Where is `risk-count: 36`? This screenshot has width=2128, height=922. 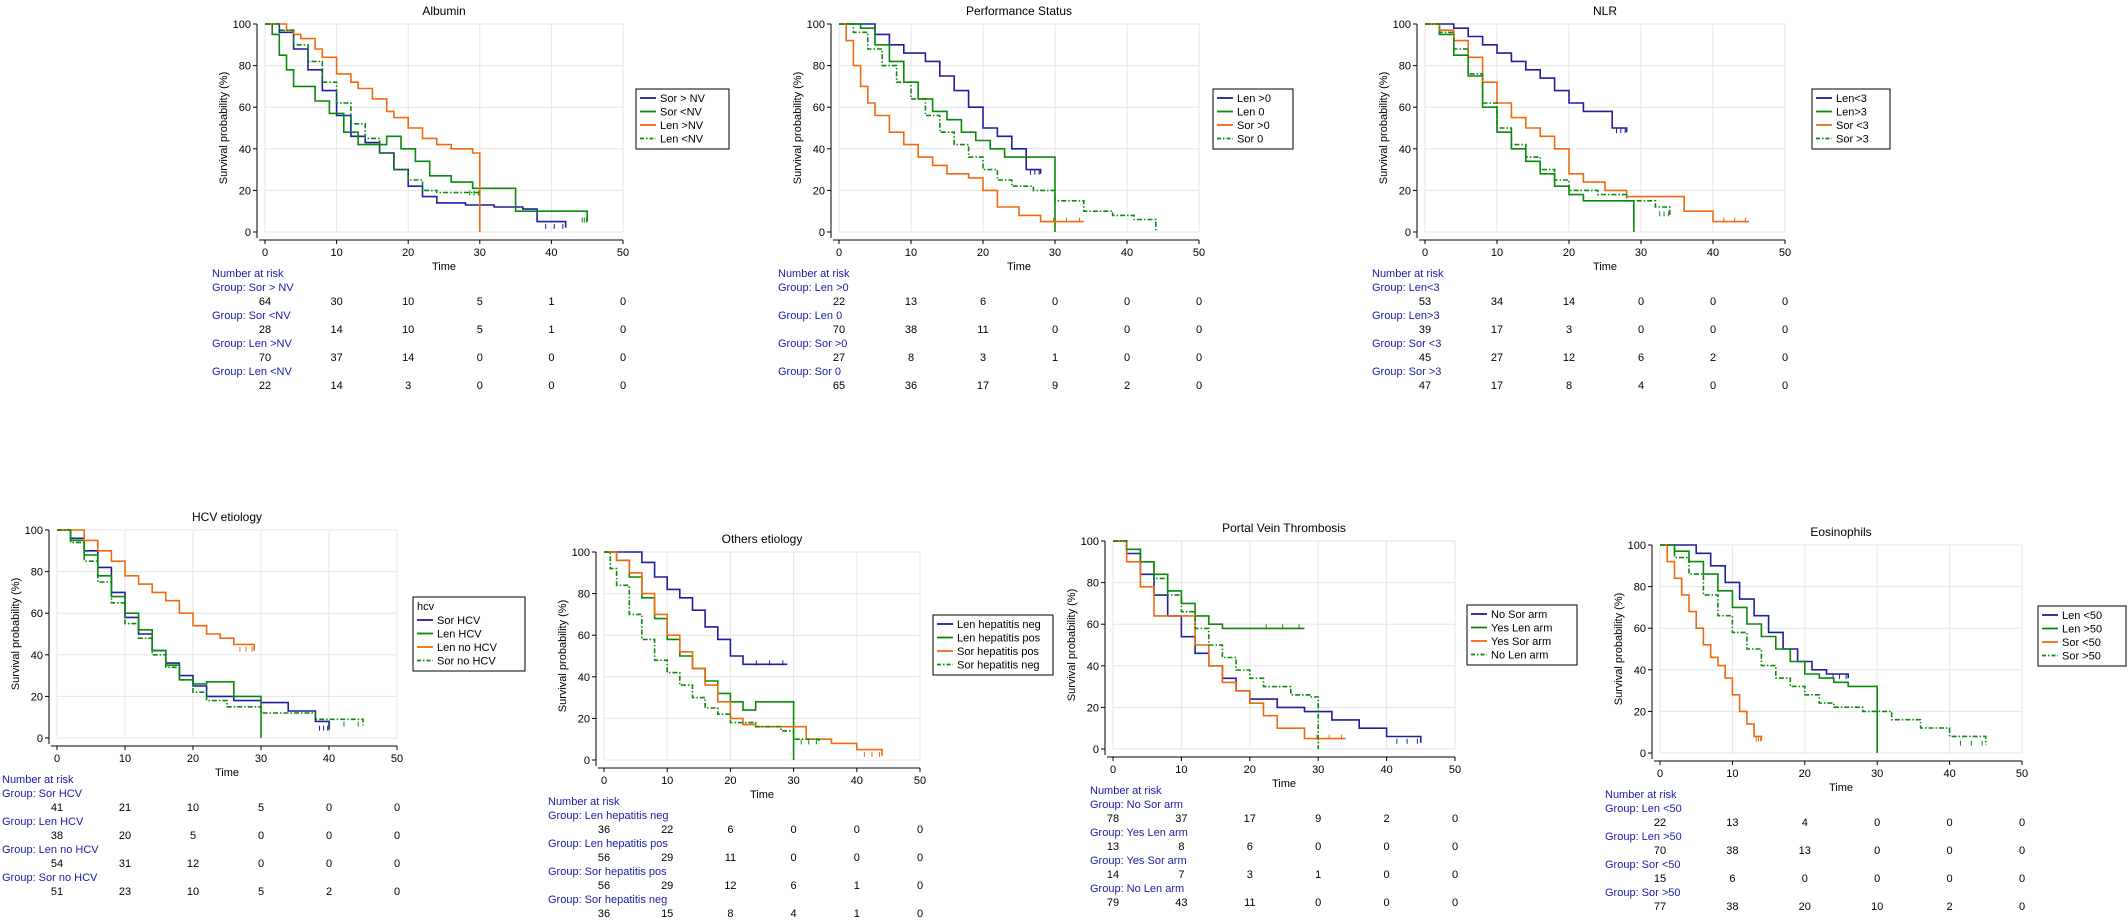 risk-count: 36 is located at coordinates (911, 386).